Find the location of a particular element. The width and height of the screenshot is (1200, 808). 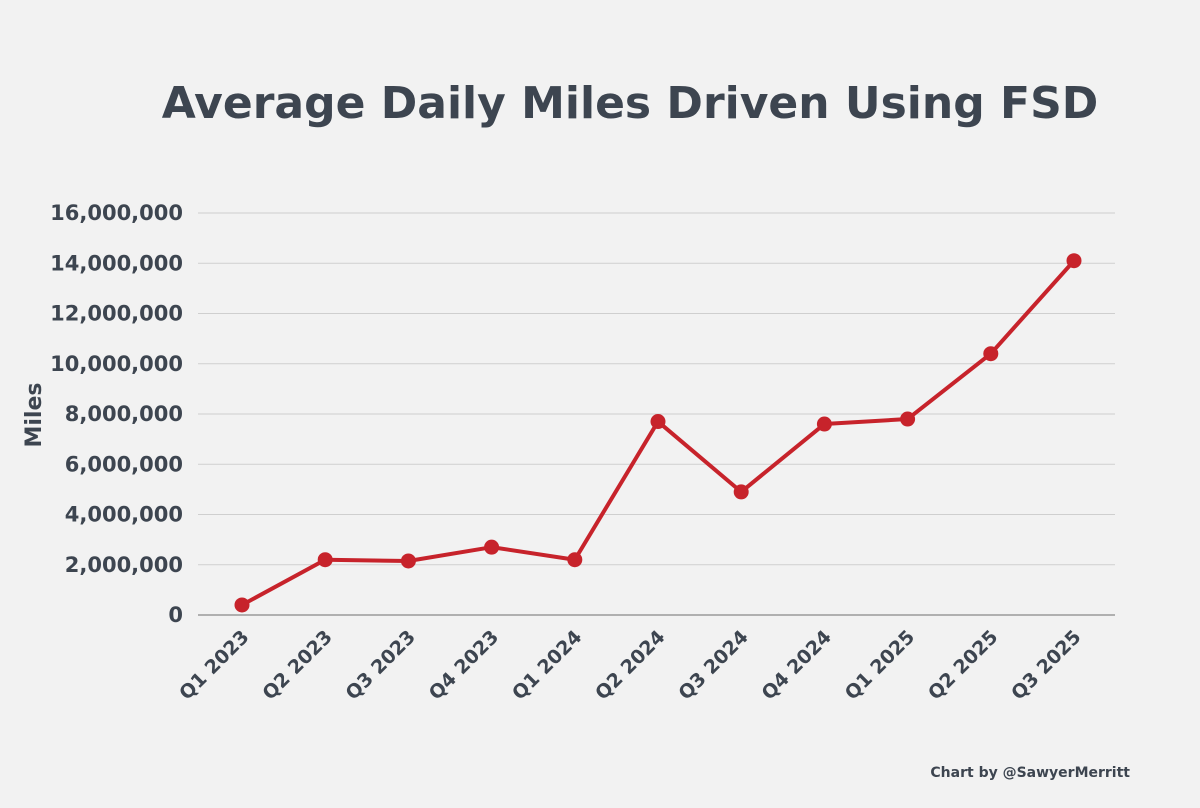

x-tick-label: Q3 2023 is located at coordinates (381, 665).